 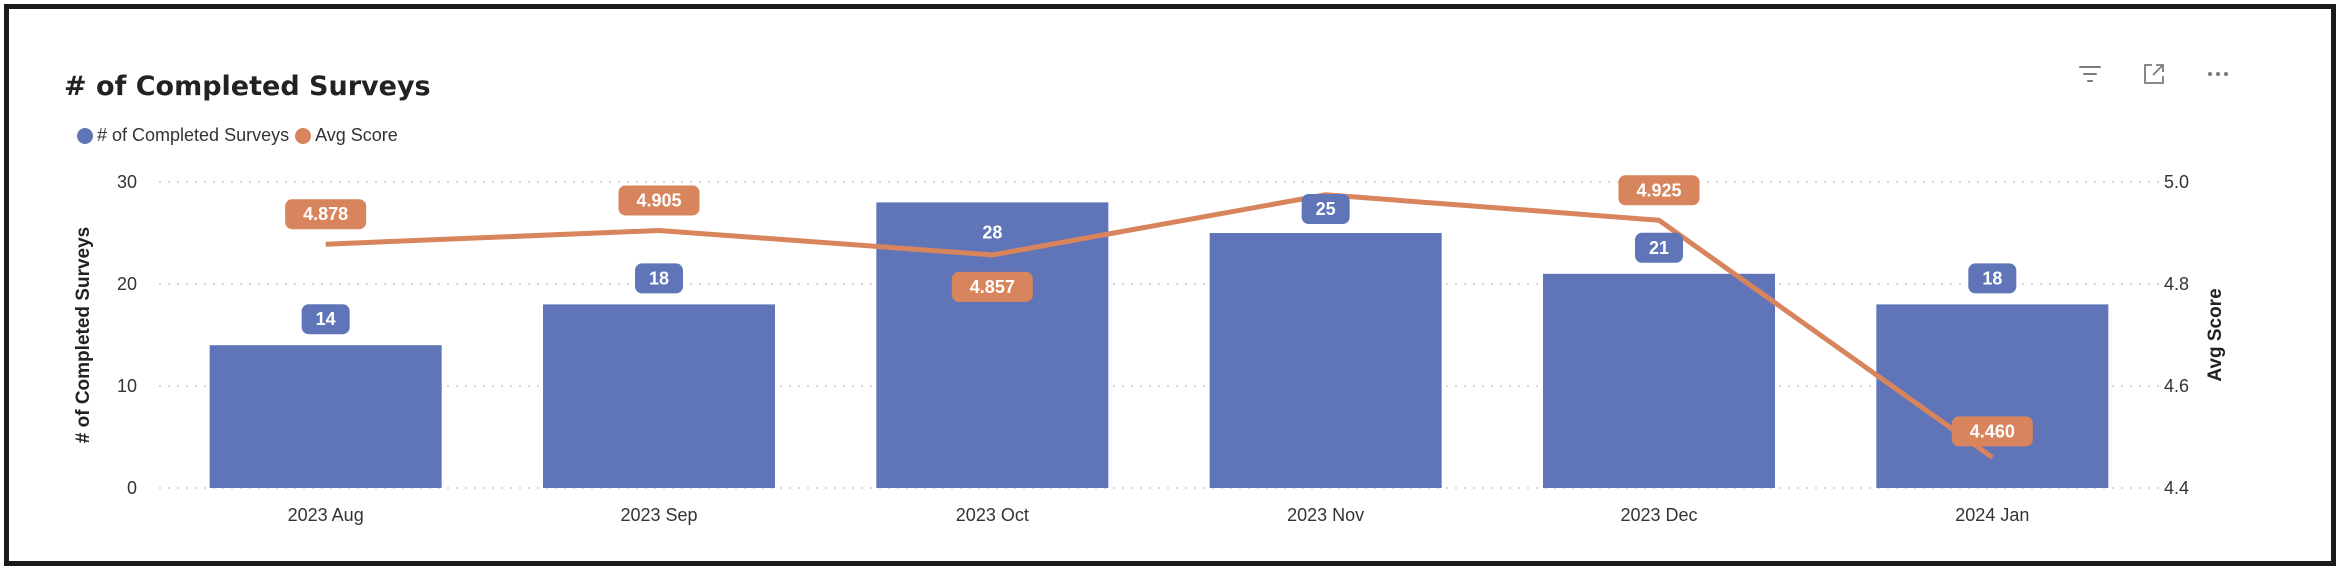 I want to click on y-axis-tick-label: 0, so click(x=132, y=488).